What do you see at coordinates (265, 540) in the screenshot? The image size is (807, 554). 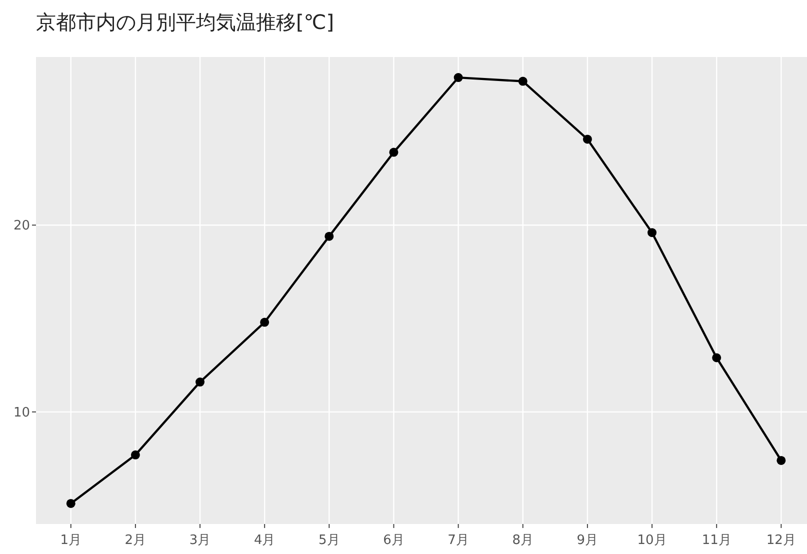 I see `x-tick-label: 4月` at bounding box center [265, 540].